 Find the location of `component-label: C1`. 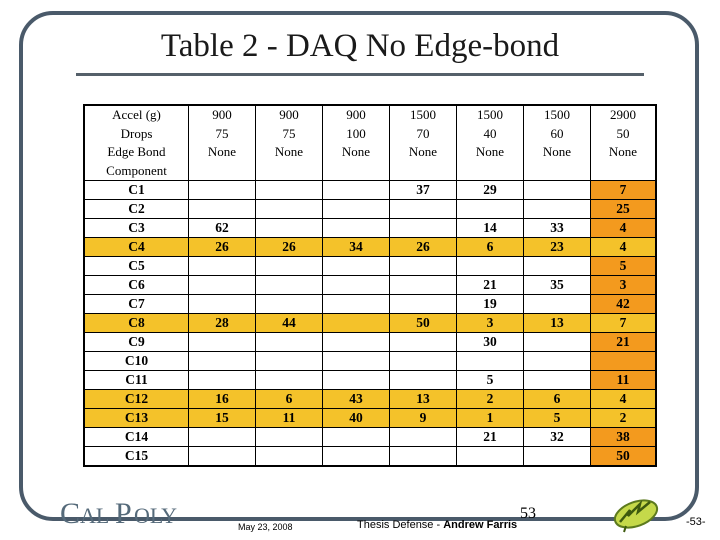

component-label: C1 is located at coordinates (136, 190).